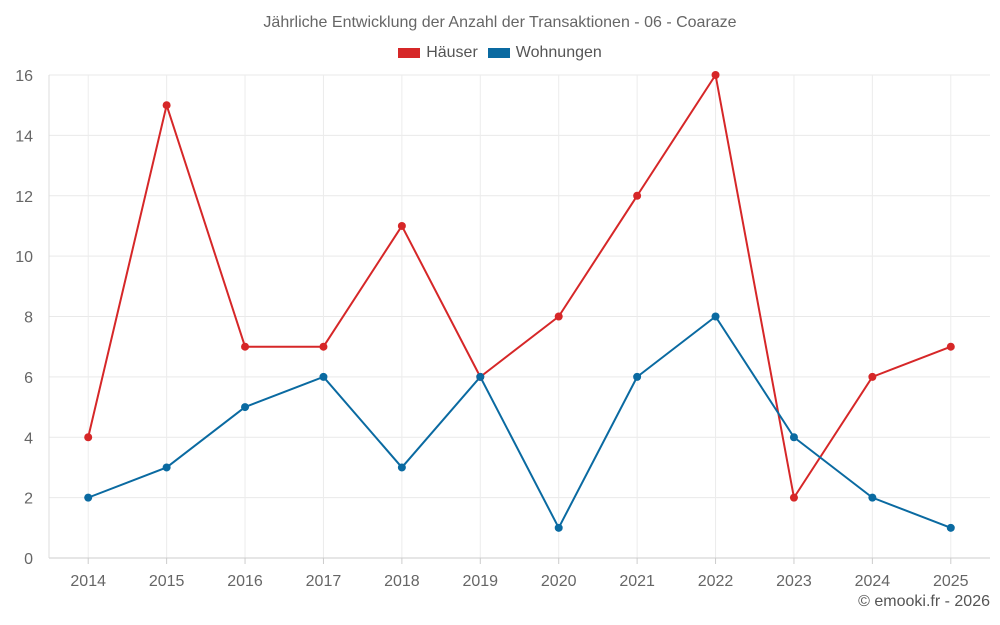 The height and width of the screenshot is (625, 1000). I want to click on legend-label-wohnungen: Wohnungen, so click(558, 52).